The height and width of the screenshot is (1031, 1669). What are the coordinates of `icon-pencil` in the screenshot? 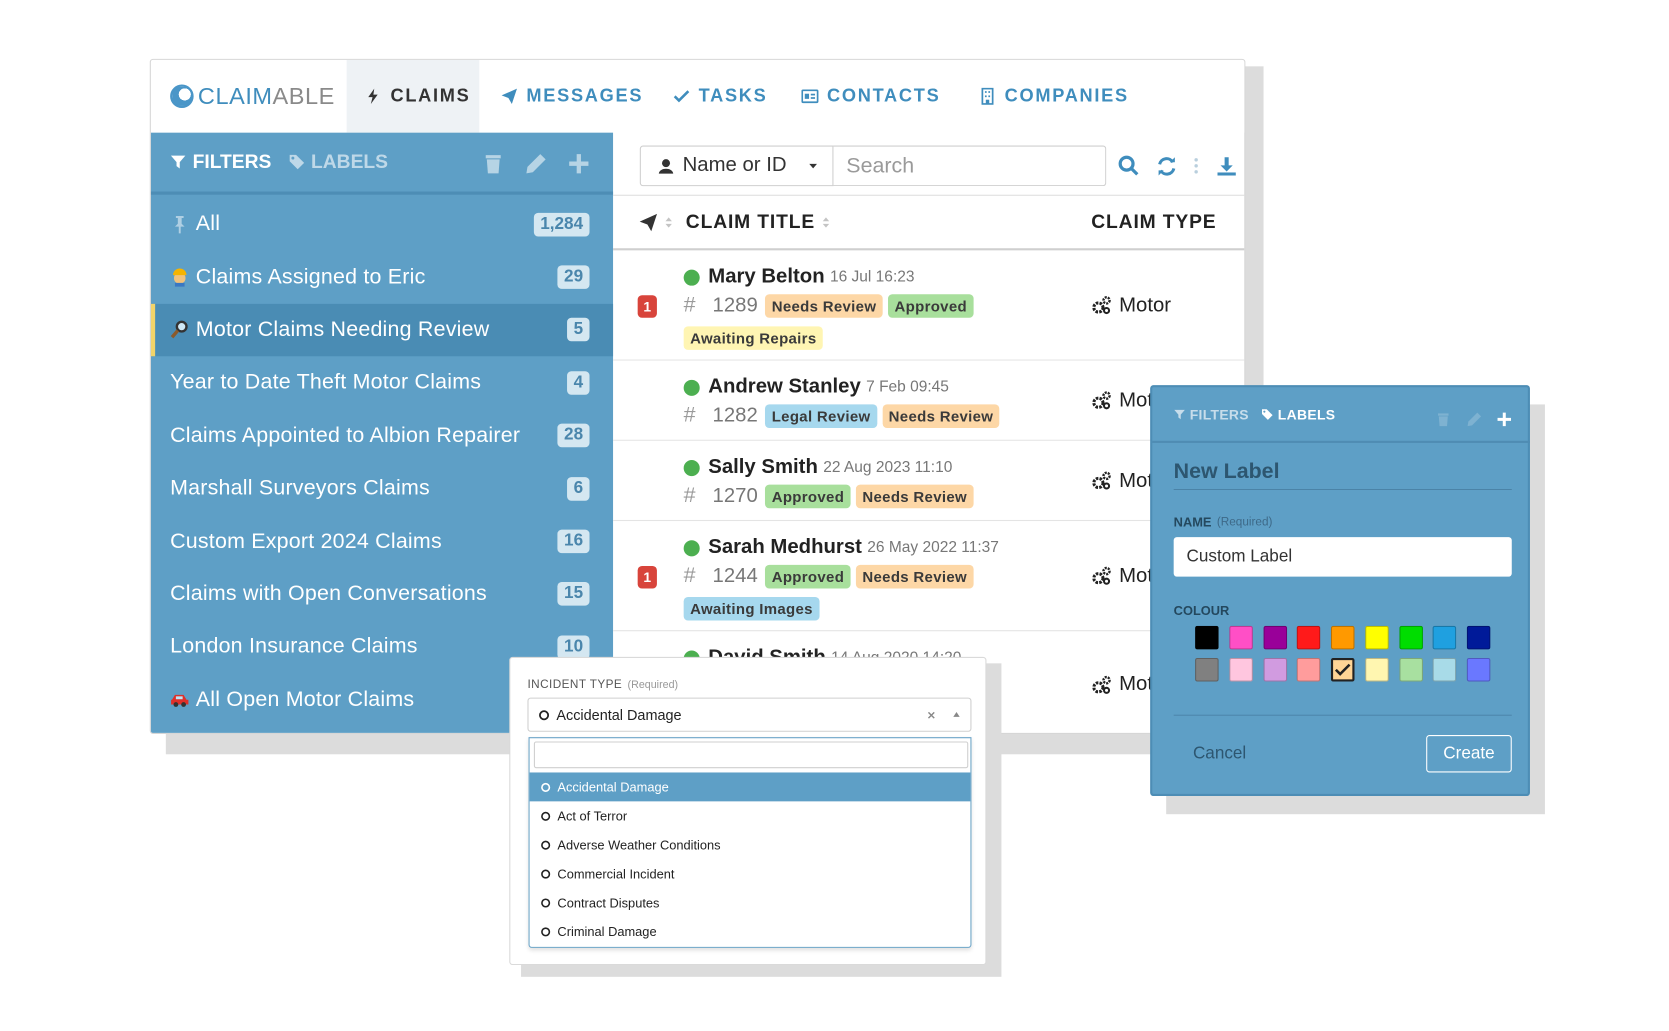 It's located at (535, 163).